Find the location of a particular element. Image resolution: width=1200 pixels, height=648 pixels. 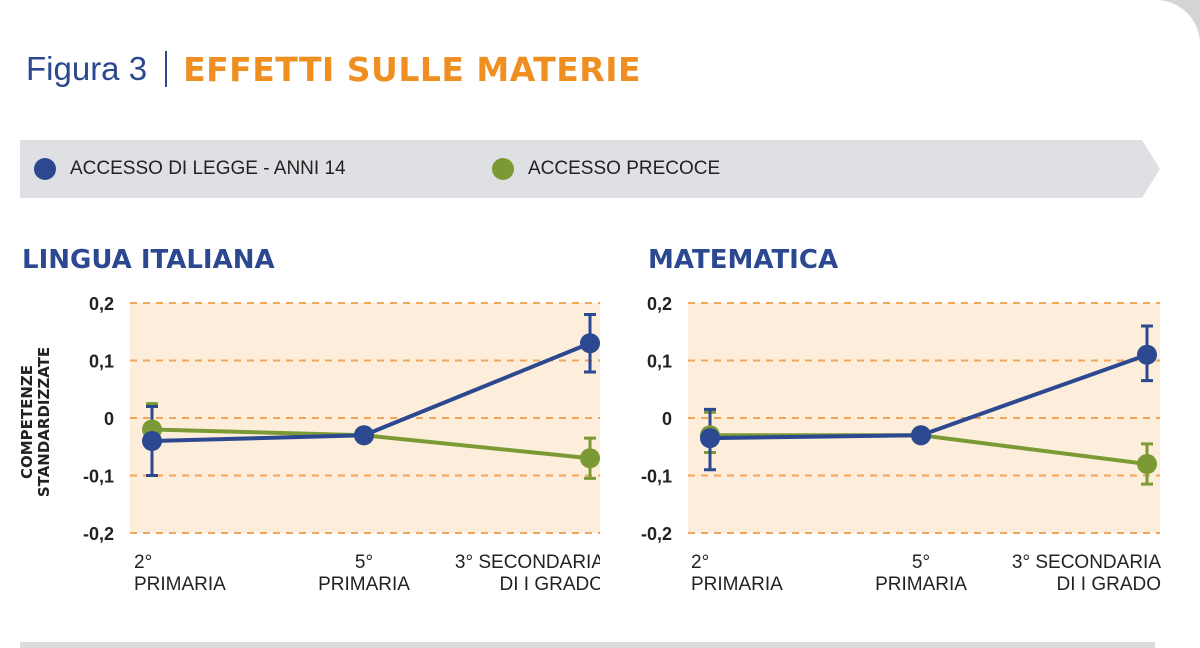

legend-item-accesso-di-legge: ACCESSO DI LEGGE - ANNI 14 is located at coordinates (190, 169).